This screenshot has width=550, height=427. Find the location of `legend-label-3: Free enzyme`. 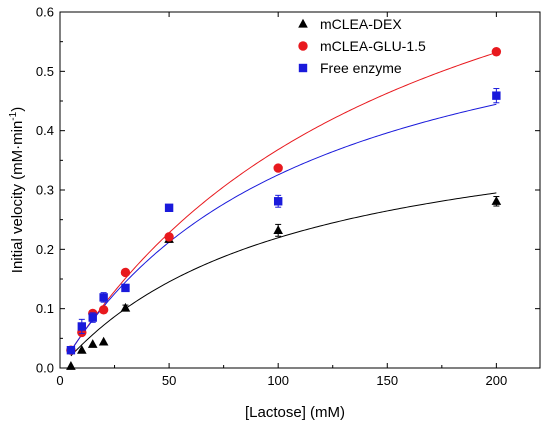

legend-label-3: Free enzyme is located at coordinates (361, 68).